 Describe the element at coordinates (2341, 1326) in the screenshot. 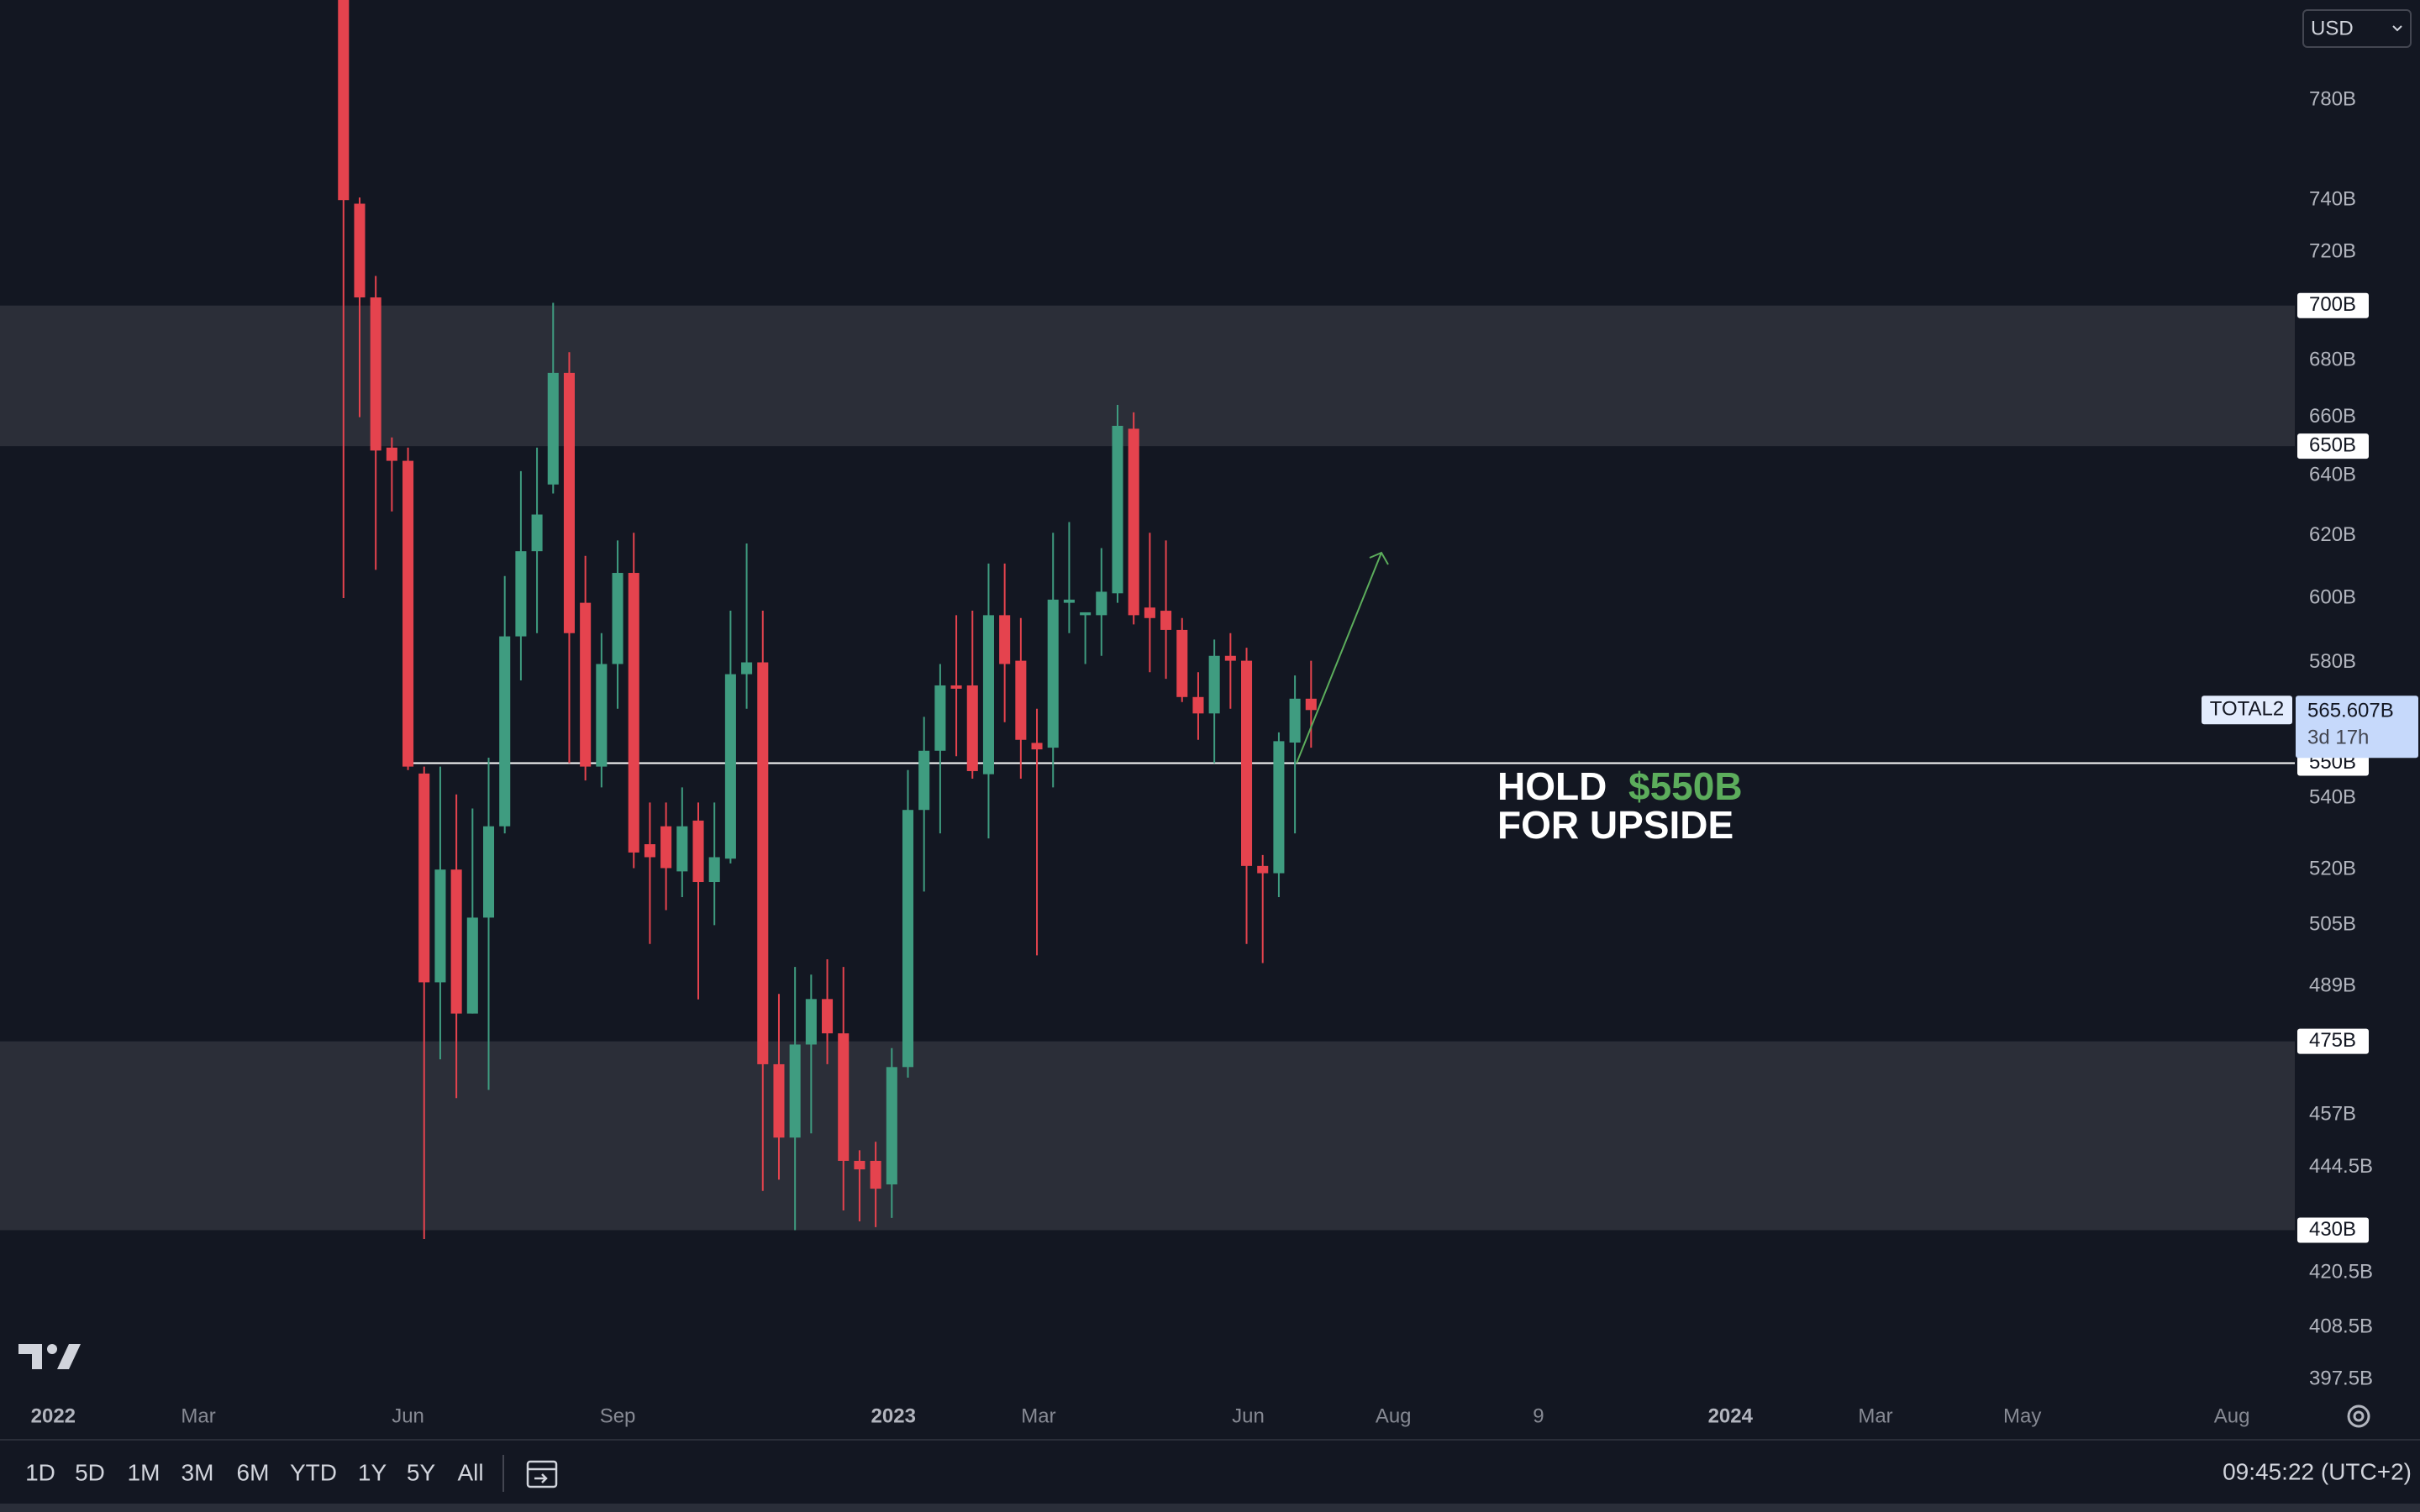

I see `y-tick-label: 408.5B` at that location.